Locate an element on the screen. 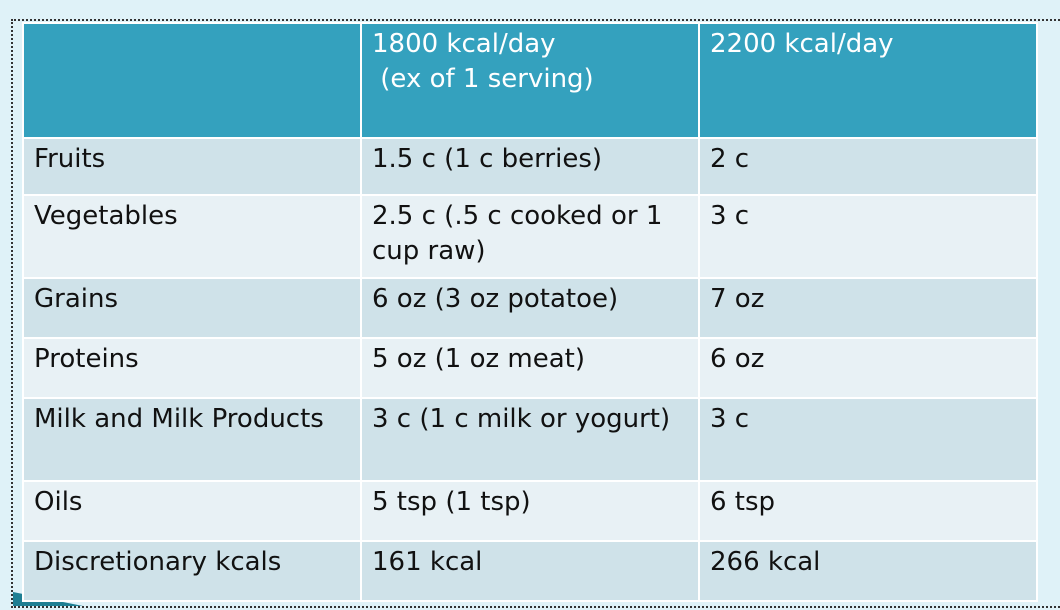  cell-1800: 1.5 c (1 c berries) is located at coordinates (530, 166).